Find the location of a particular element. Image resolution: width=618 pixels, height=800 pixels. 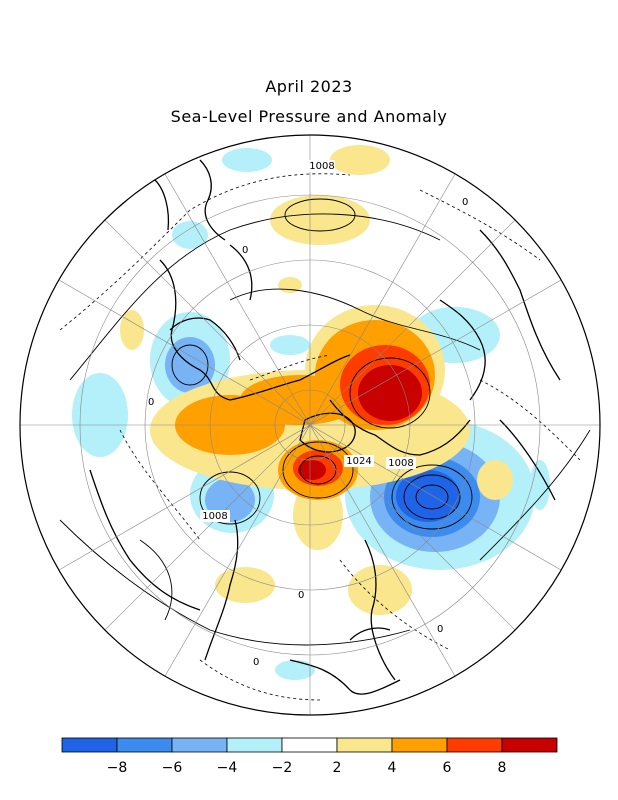

contour-label-1008-right: 1008 is located at coordinates (400, 463).